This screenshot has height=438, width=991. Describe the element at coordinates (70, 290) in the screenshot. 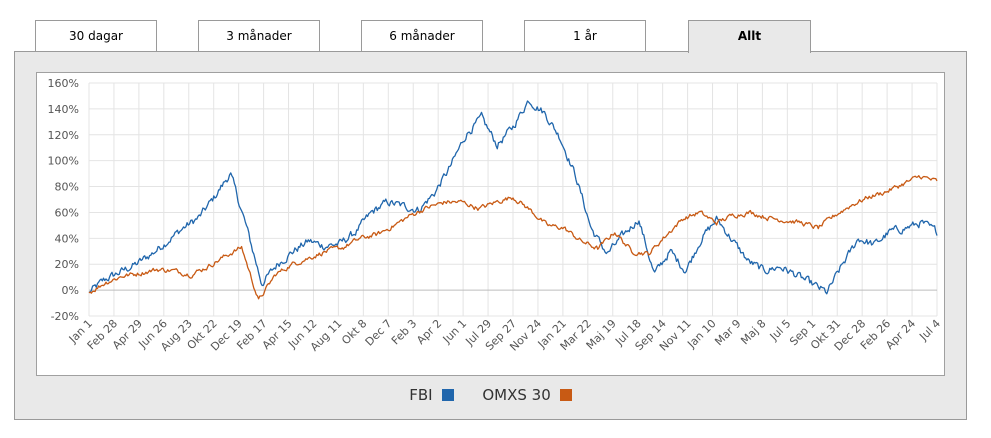

I see `y-tick-label: 0%` at that location.